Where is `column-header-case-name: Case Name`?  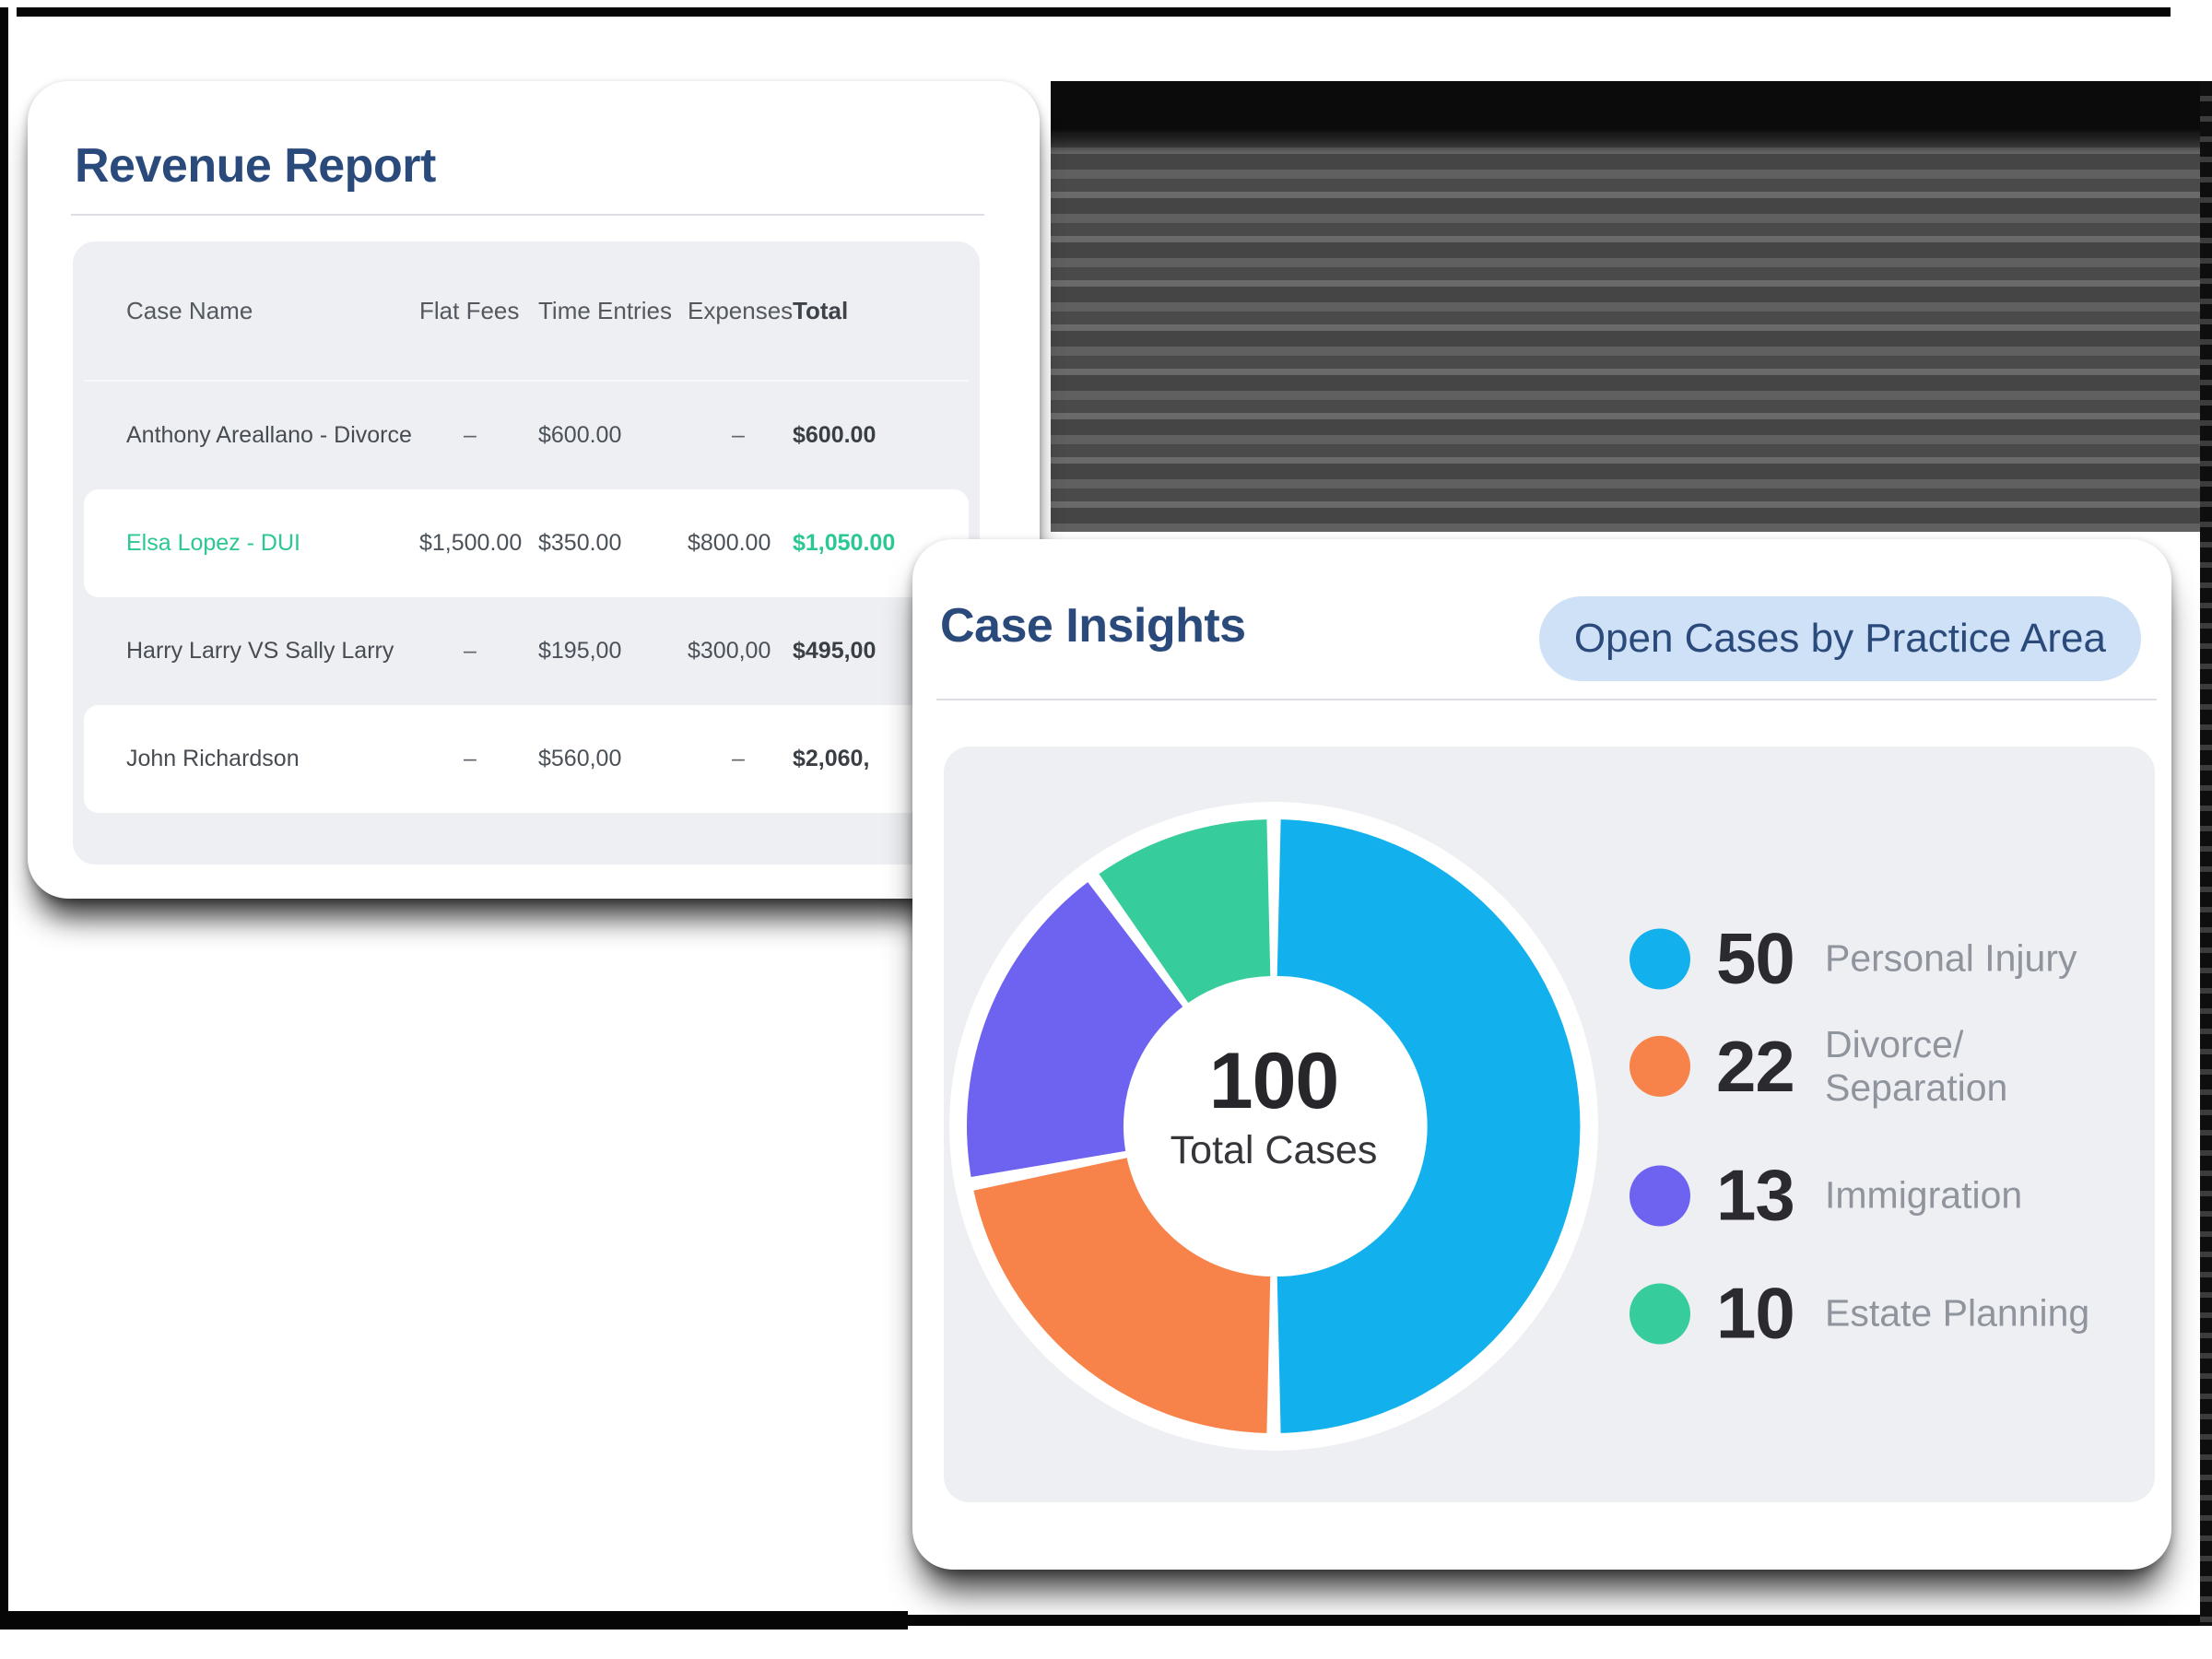
column-header-case-name: Case Name is located at coordinates (189, 310).